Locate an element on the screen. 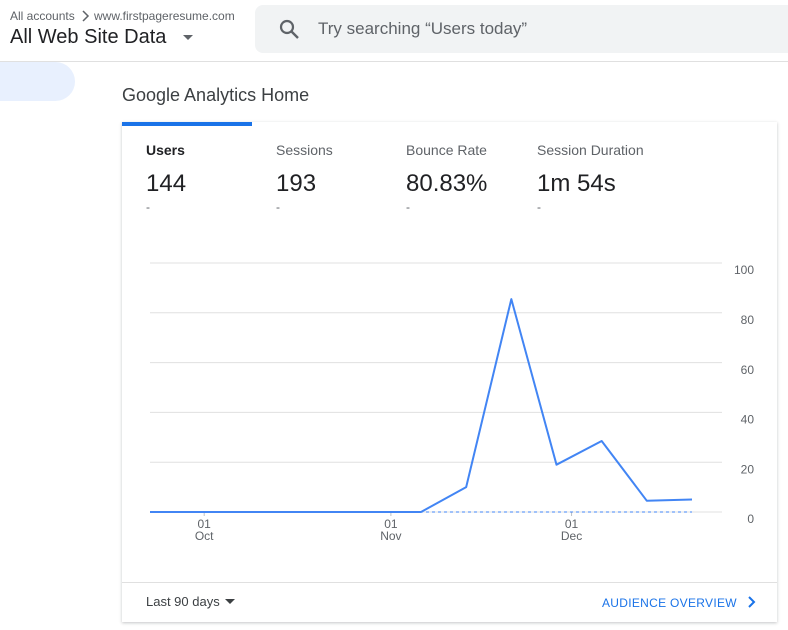 The height and width of the screenshot is (630, 788). nav-pill is located at coordinates (37, 81).